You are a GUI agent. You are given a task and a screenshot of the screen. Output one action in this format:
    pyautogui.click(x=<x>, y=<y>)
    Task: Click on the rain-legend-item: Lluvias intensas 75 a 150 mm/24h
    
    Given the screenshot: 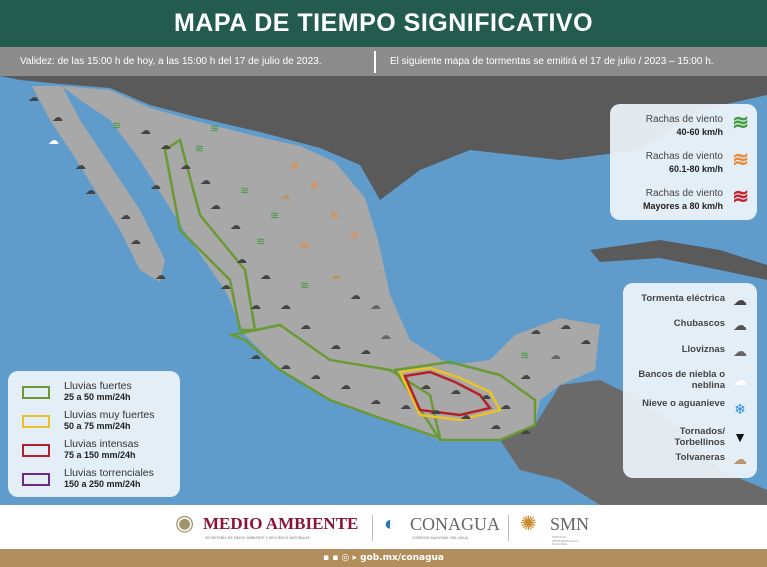 What is the action you would take?
    pyautogui.click(x=80, y=450)
    